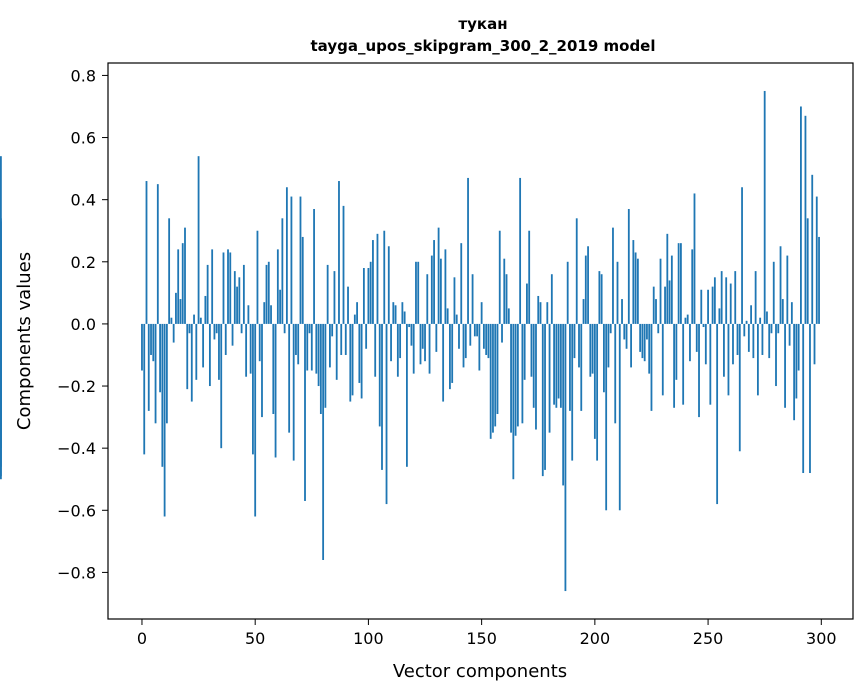 This screenshot has width=867, height=696. I want to click on y-axis-ticks: −0.8 −0.6 −0.4 −0.2 0.0 0.2 0.4 0.6 0.8, so click(82, 324).